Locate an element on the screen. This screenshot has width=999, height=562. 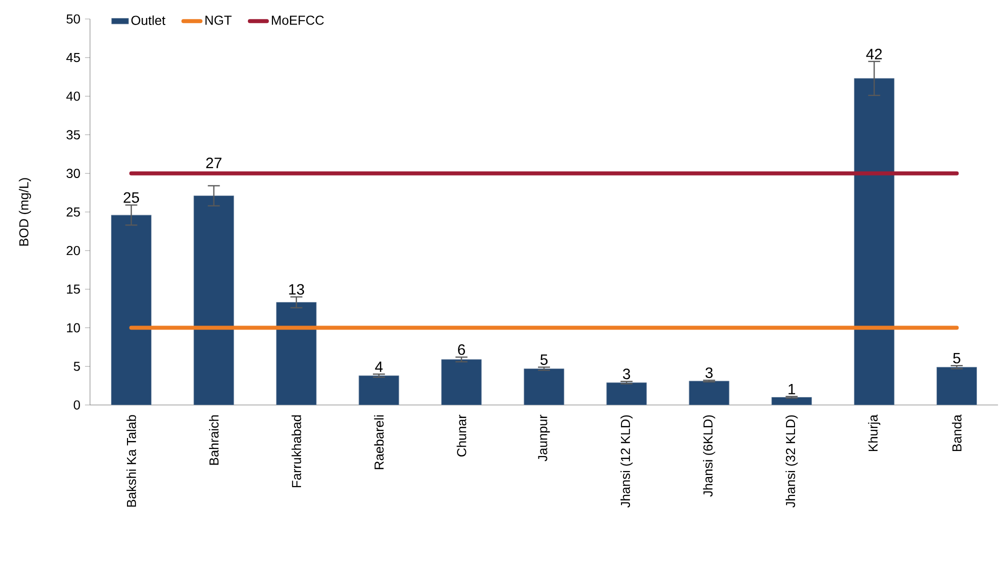
data-label: 42 is located at coordinates (874, 54).